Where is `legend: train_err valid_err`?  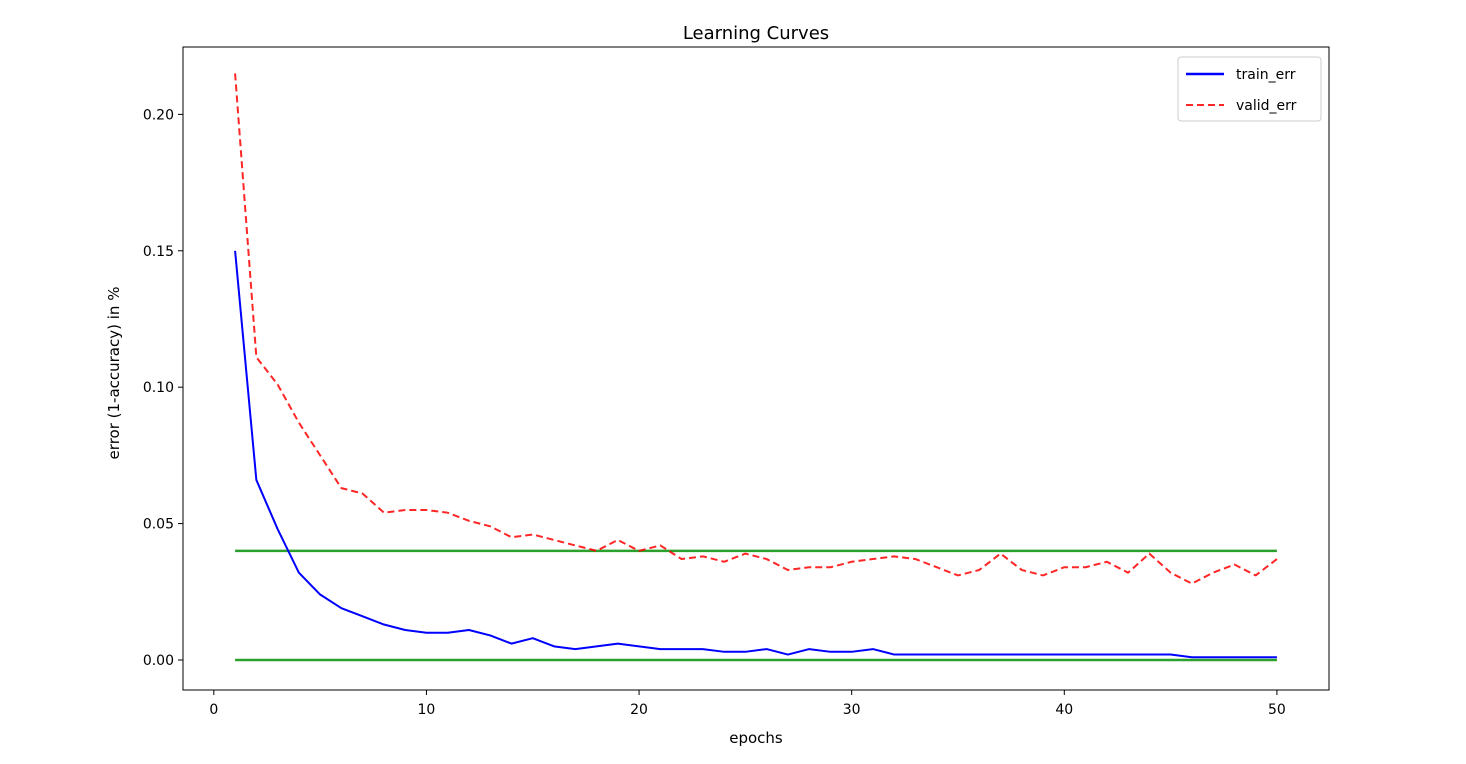 legend: train_err valid_err is located at coordinates (1249, 89).